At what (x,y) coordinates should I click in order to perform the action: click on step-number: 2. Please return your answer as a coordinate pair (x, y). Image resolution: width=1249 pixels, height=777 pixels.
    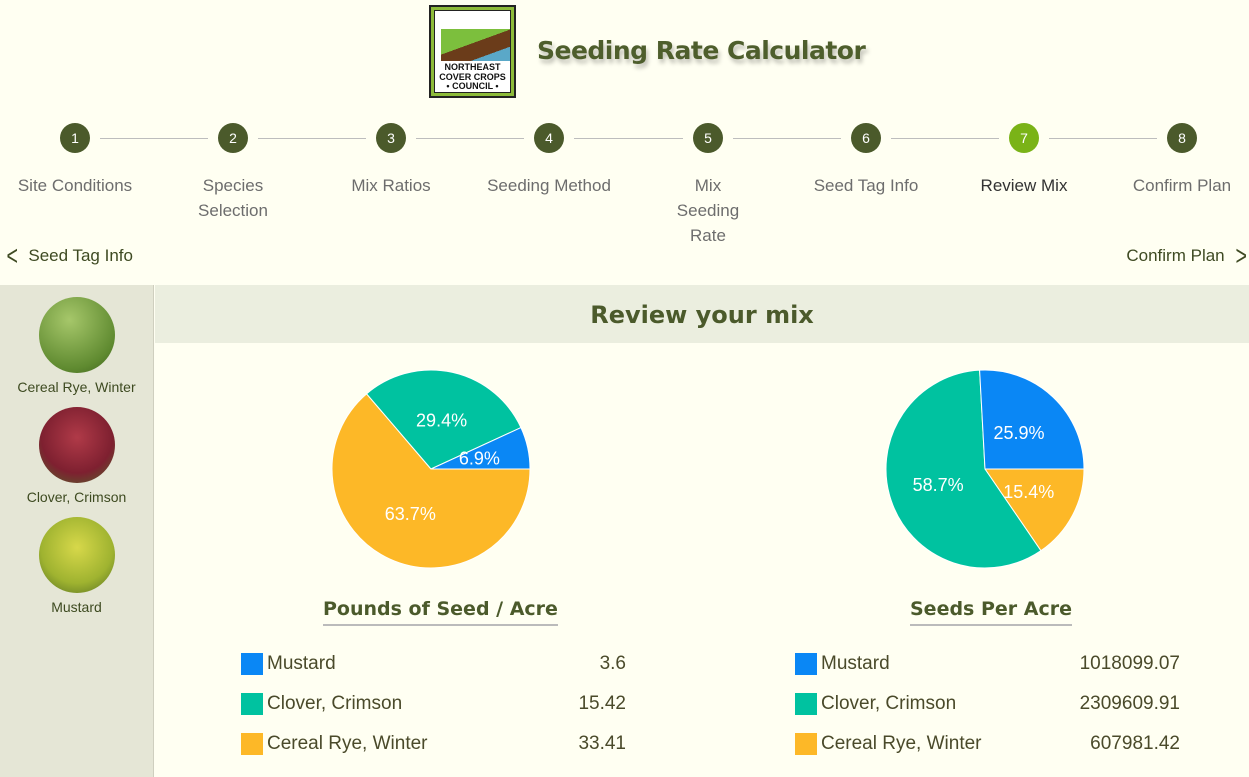
    Looking at the image, I should click on (233, 138).